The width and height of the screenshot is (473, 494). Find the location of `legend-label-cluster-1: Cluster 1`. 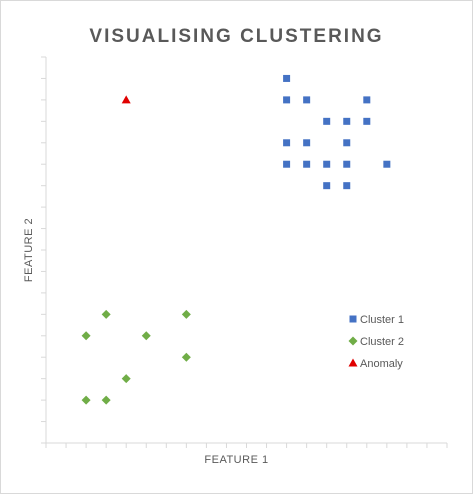

legend-label-cluster-1: Cluster 1 is located at coordinates (382, 320).